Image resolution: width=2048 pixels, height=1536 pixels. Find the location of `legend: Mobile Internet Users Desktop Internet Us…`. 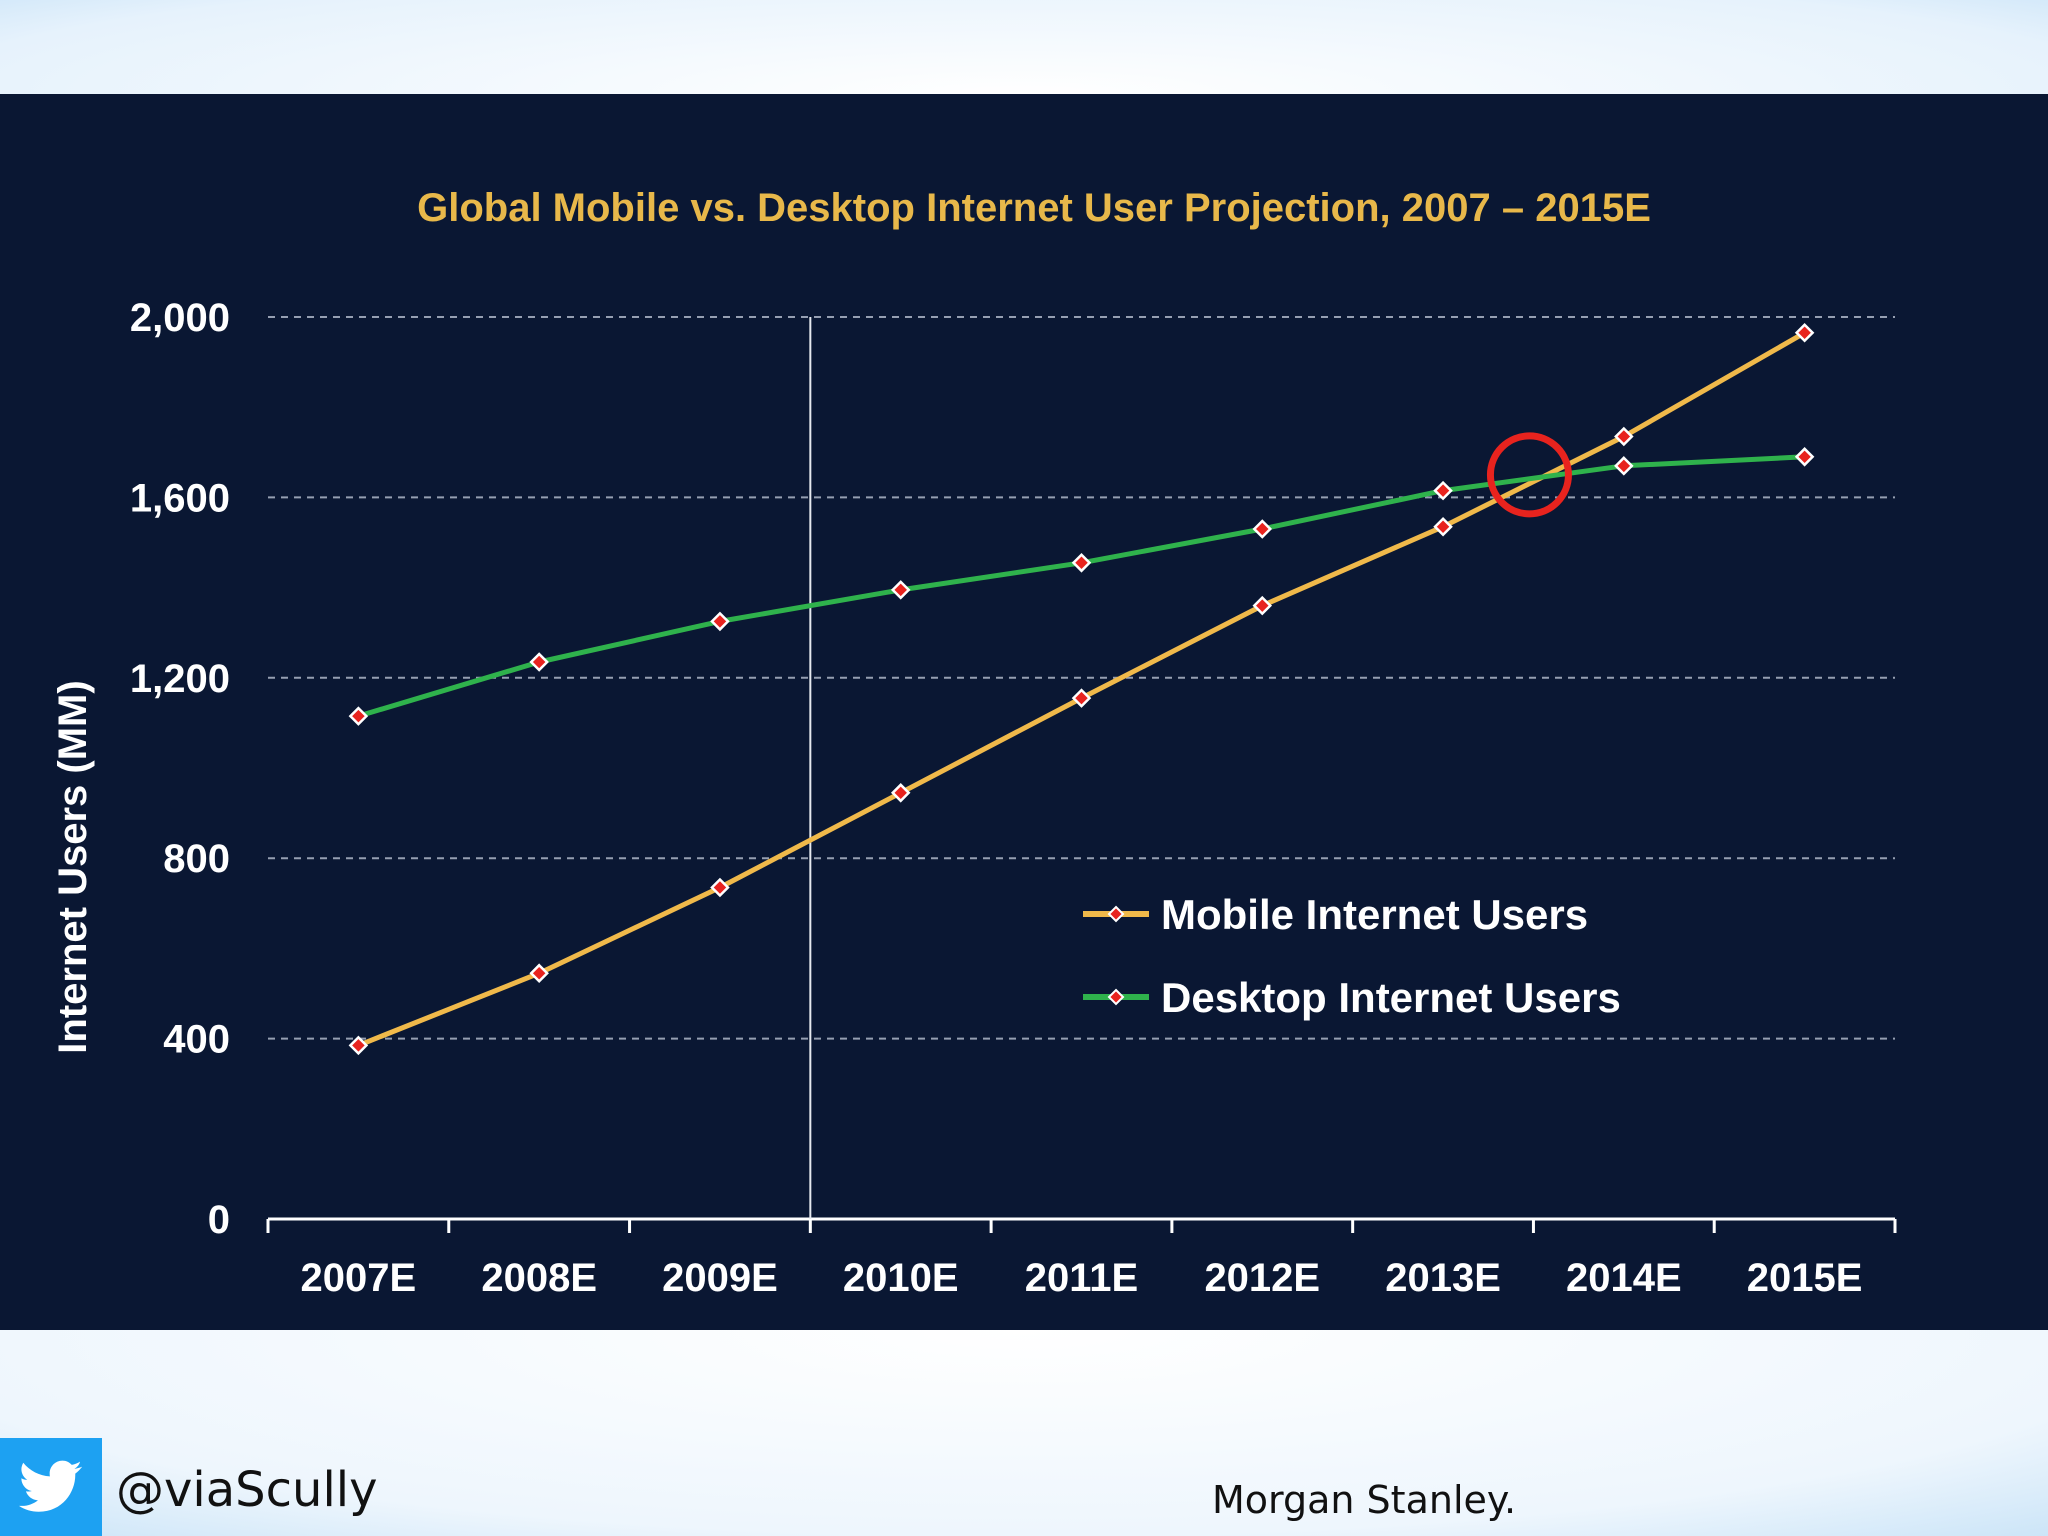

legend: Mobile Internet Users Desktop Internet Us… is located at coordinates (1352, 956).